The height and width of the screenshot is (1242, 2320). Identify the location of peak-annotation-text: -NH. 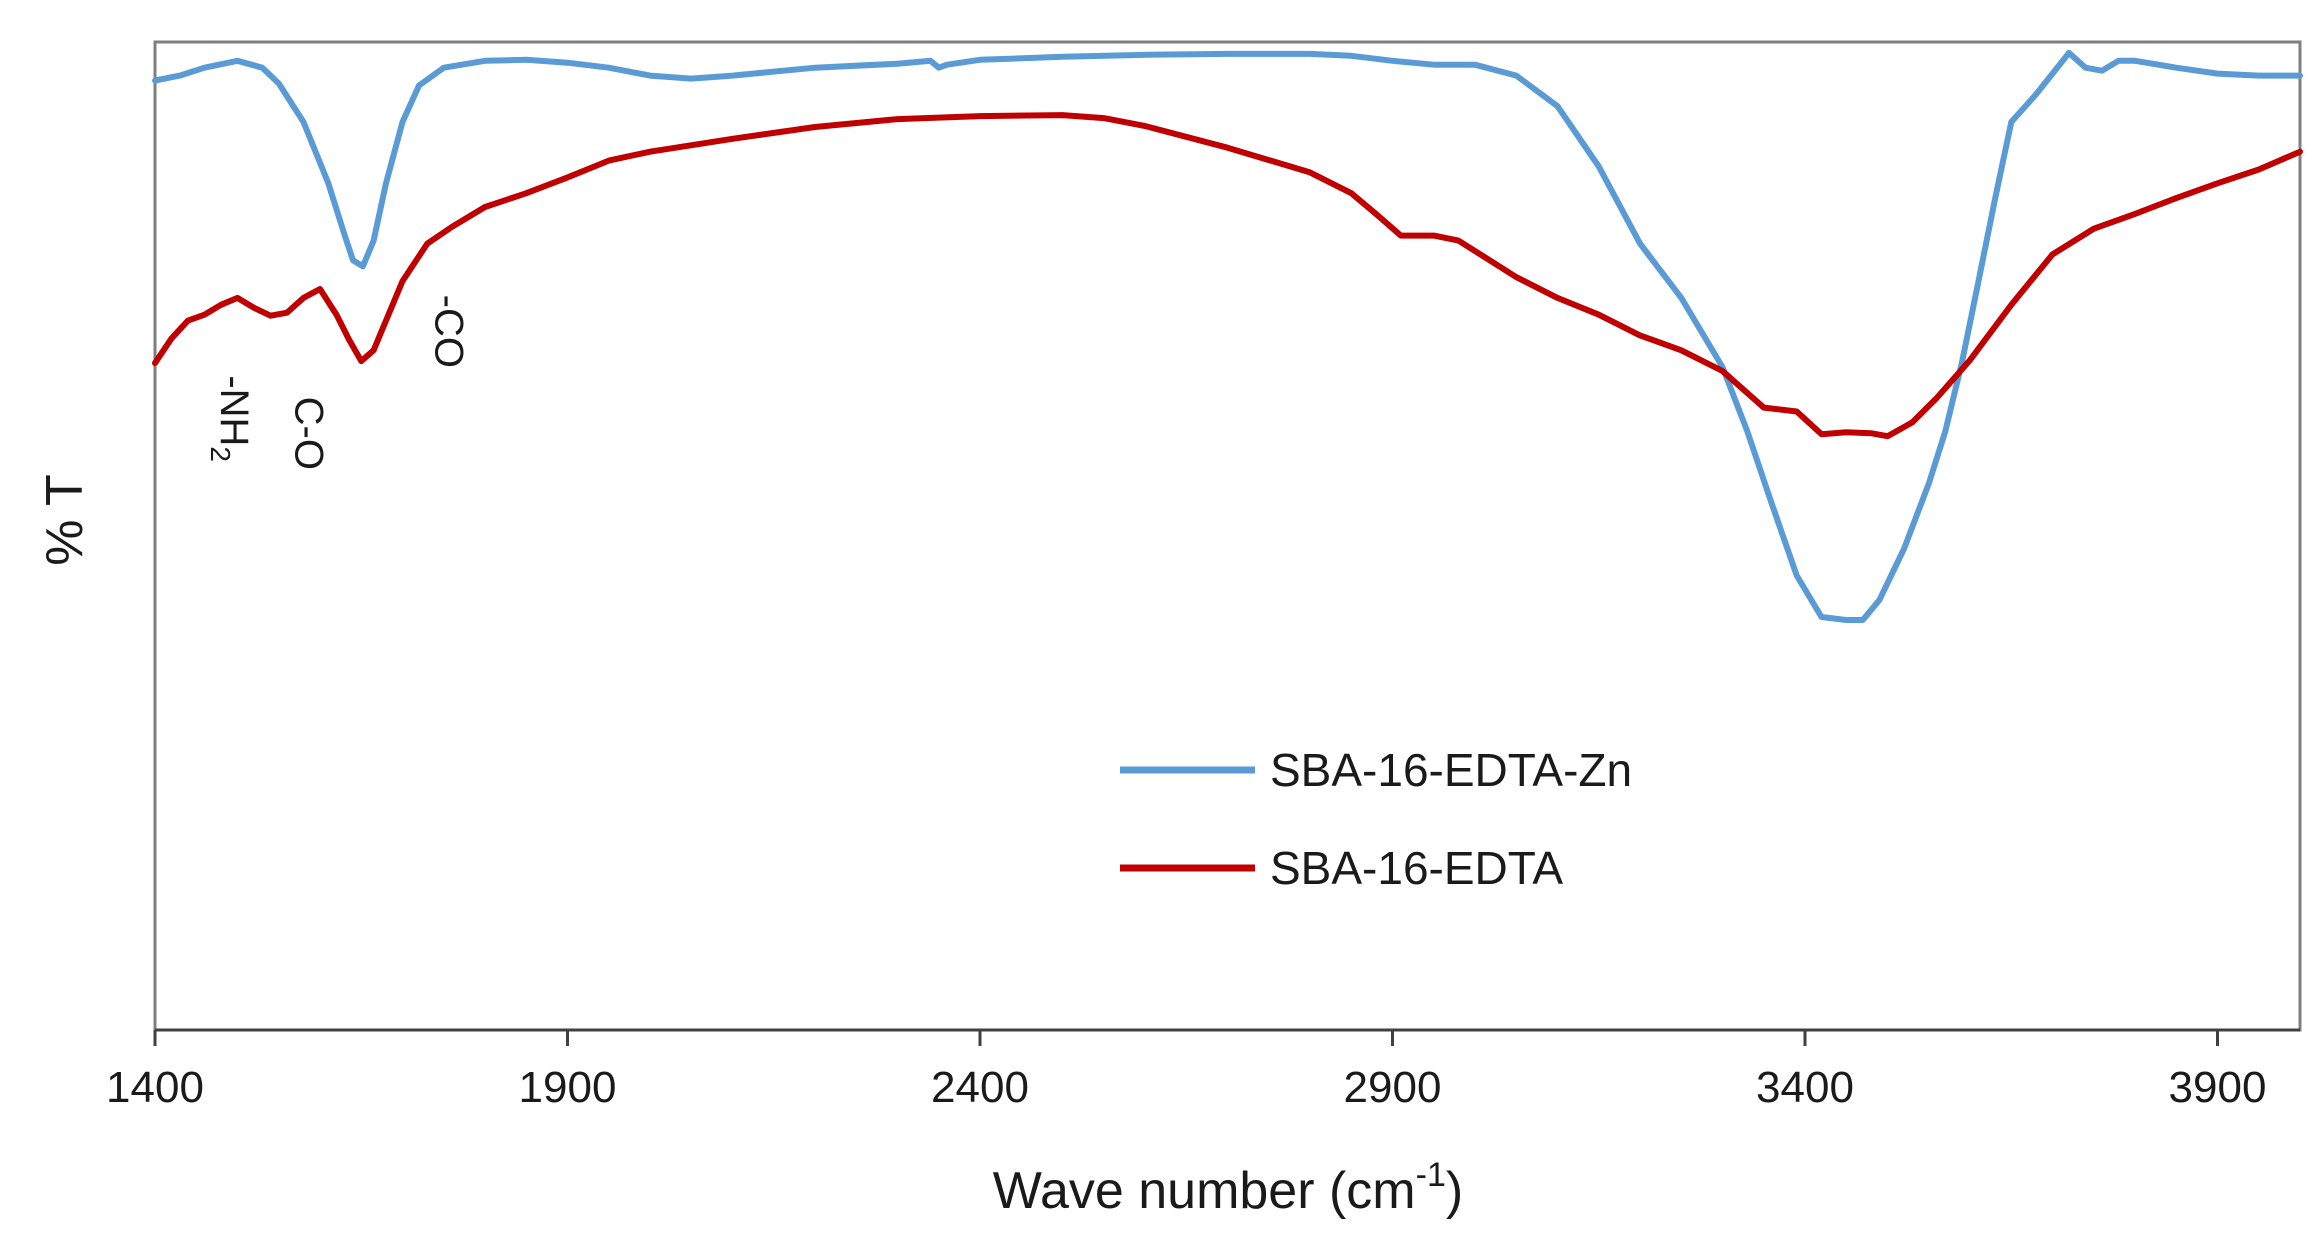
(234, 410).